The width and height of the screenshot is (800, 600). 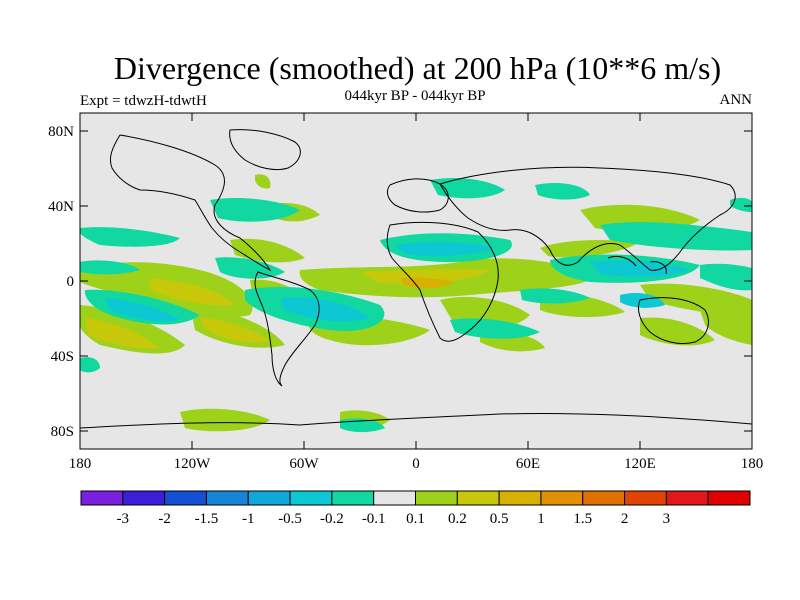 What do you see at coordinates (304, 464) in the screenshot?
I see `x-tick-label: 60W` at bounding box center [304, 464].